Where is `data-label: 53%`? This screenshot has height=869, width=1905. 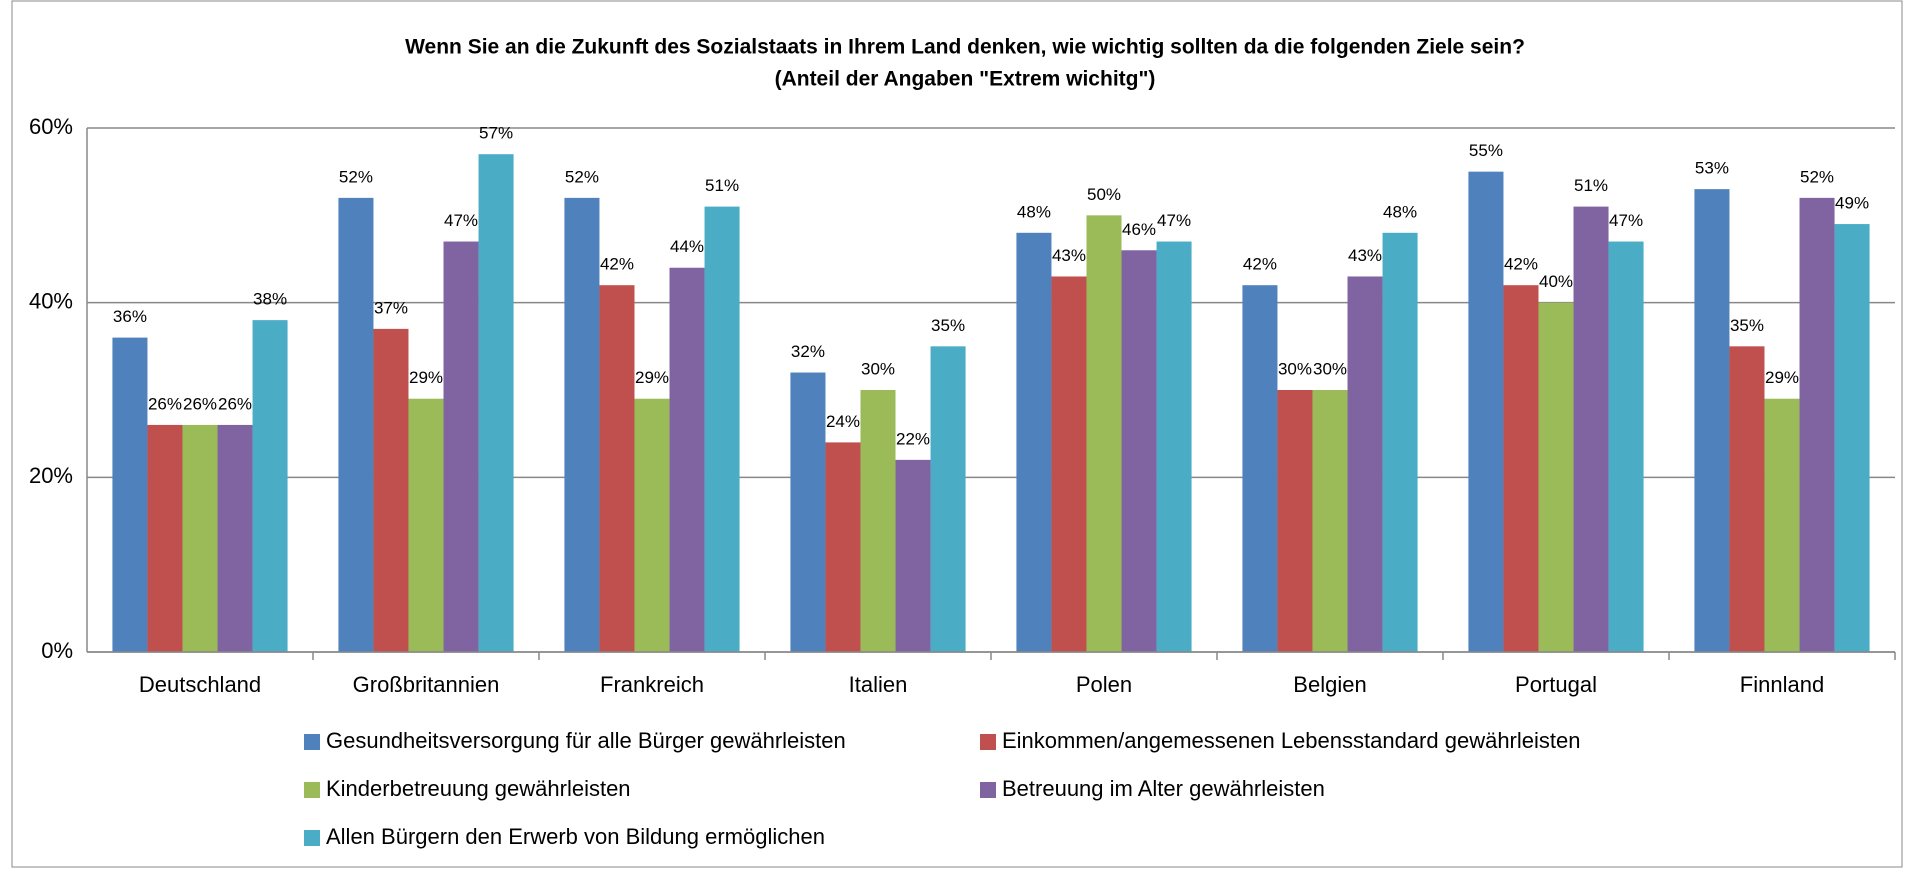
data-label: 53% is located at coordinates (1712, 168).